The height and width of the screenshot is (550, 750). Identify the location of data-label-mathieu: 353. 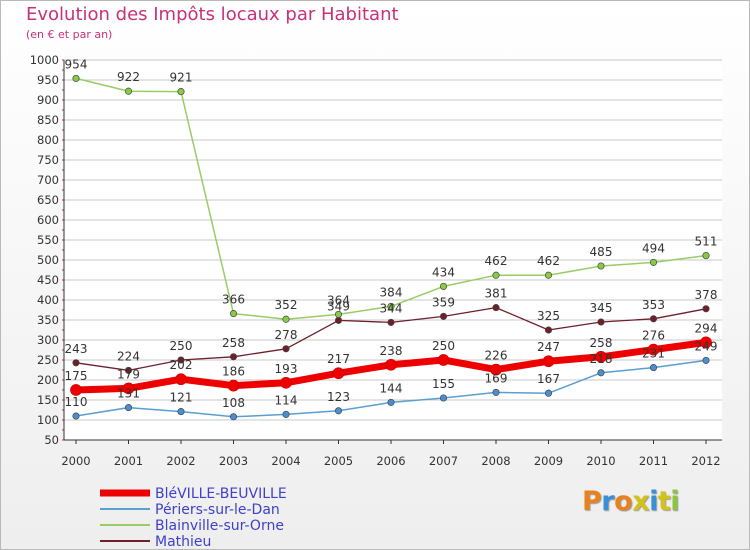
(653, 305).